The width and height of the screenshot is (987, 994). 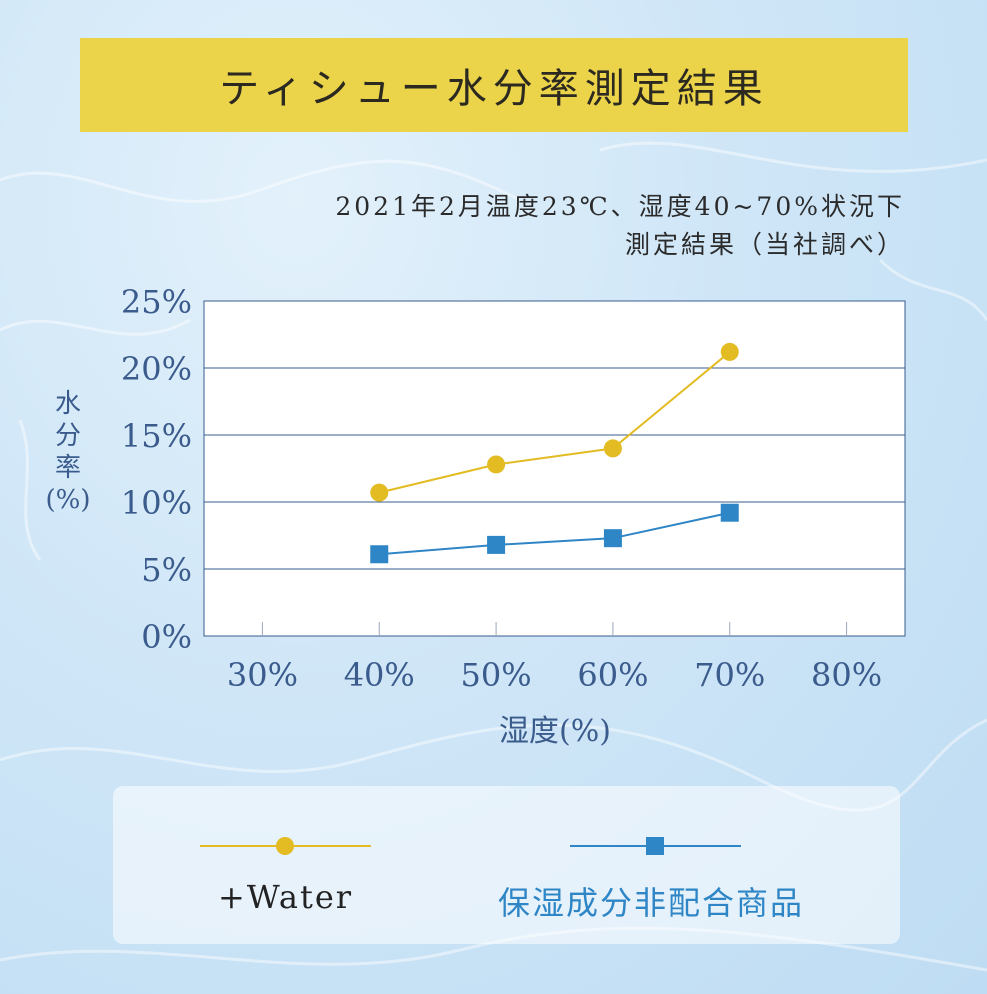 What do you see at coordinates (285, 846) in the screenshot?
I see `legend-water-marker` at bounding box center [285, 846].